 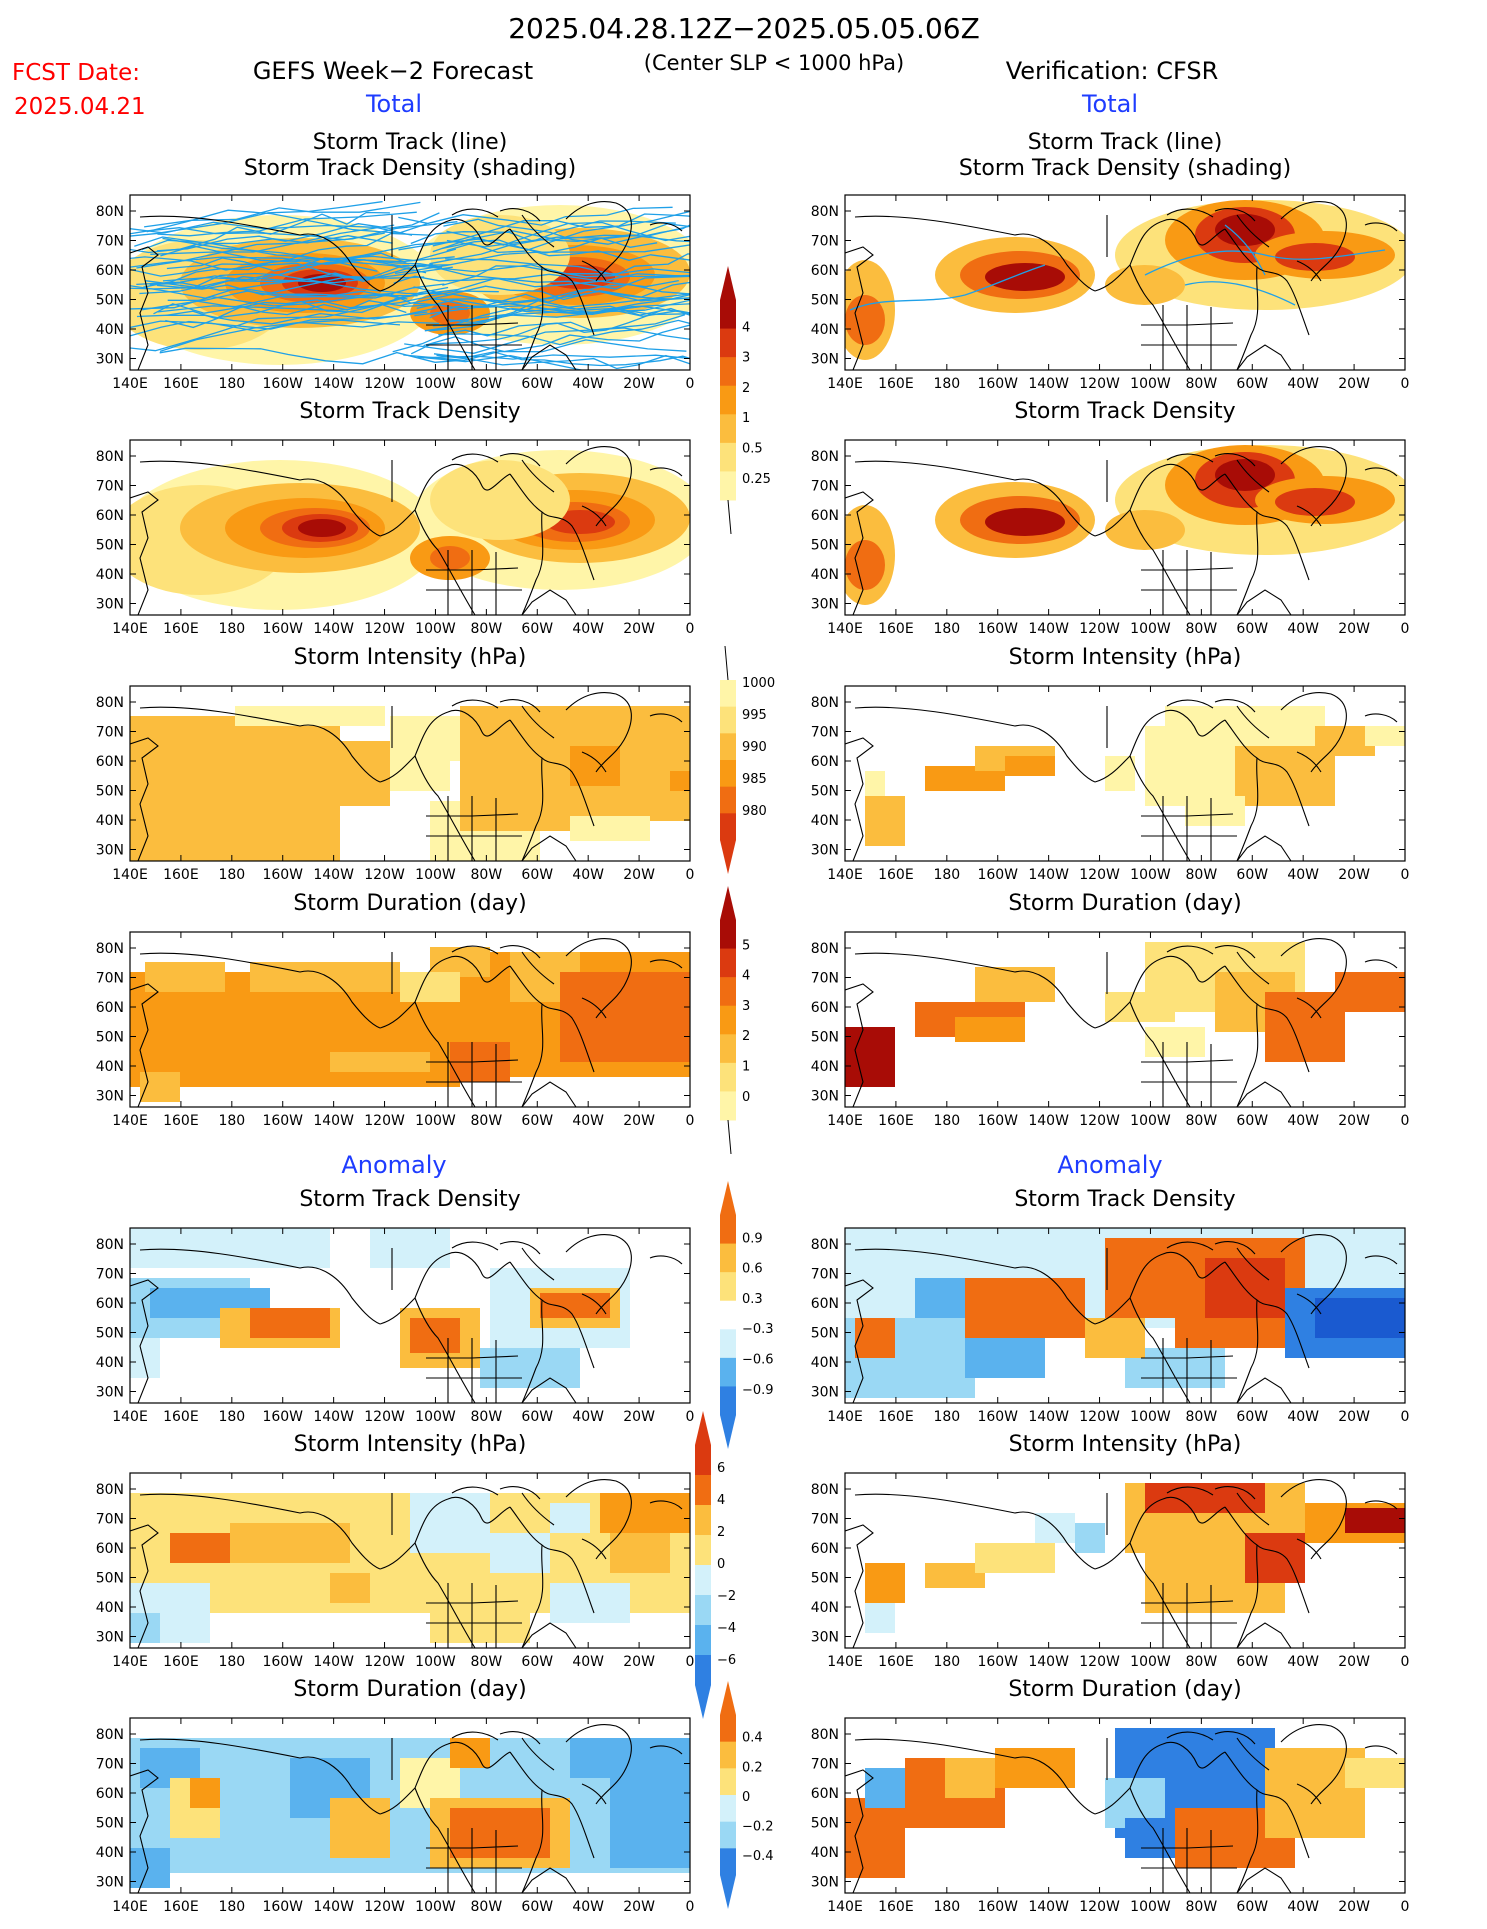 I want to click on left-total-label: Total, so click(x=393, y=104).